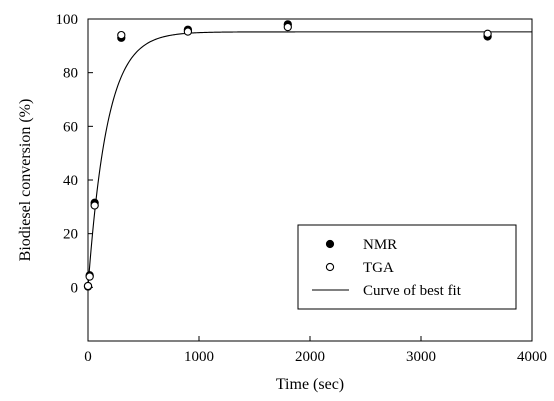 This screenshot has width=554, height=401. What do you see at coordinates (88, 357) in the screenshot?
I see `x-tick-label-0: 0` at bounding box center [88, 357].